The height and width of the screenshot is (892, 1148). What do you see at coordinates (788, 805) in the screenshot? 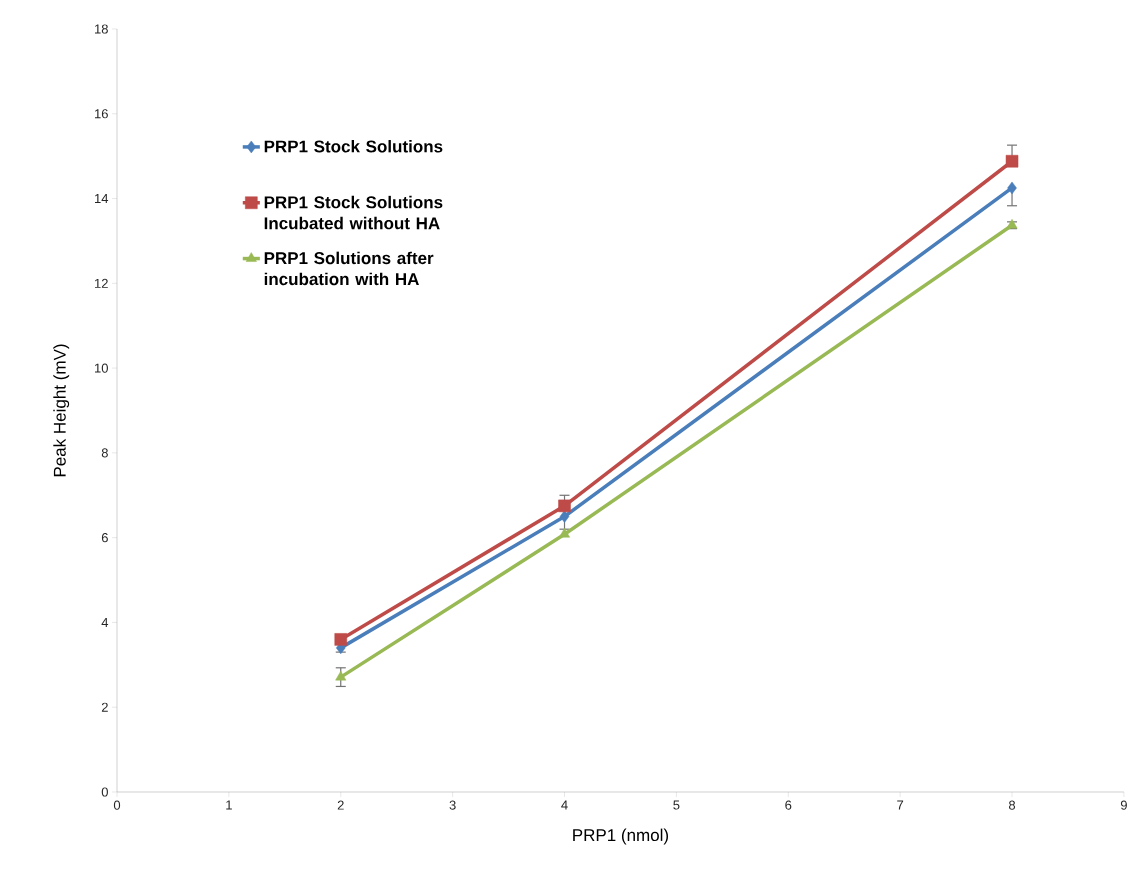
I see `x-tick-label: 6` at bounding box center [788, 805].